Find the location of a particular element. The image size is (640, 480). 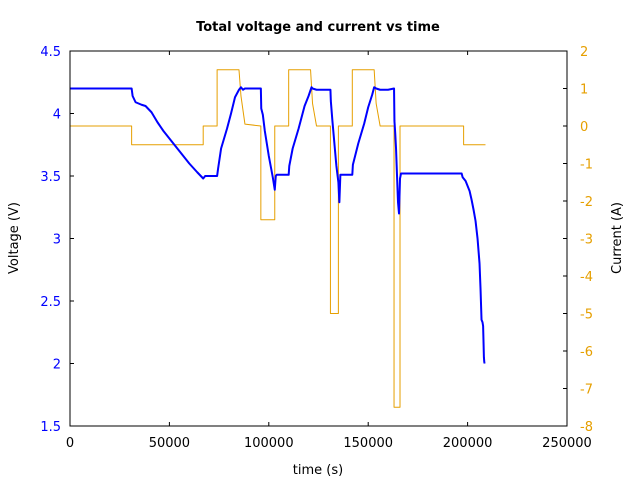

y-tick-label: 3.5 is located at coordinates (50, 177).